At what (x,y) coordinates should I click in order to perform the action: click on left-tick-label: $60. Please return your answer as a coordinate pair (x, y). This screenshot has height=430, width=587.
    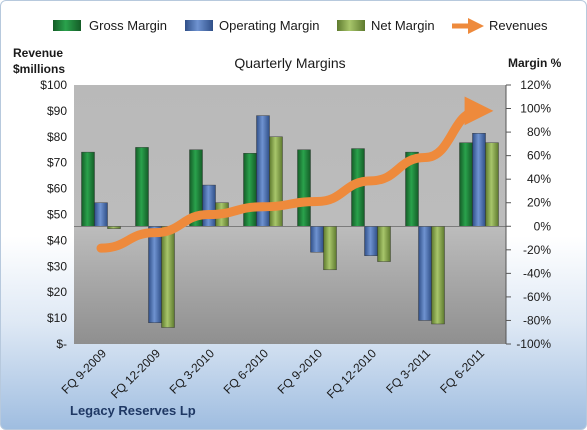
    Looking at the image, I should click on (57, 189).